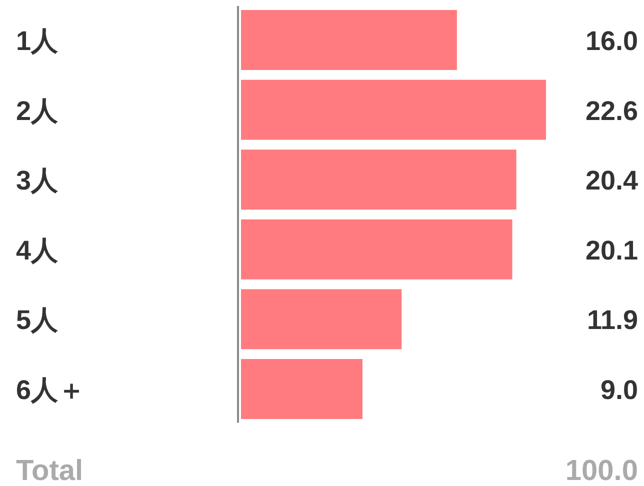  What do you see at coordinates (38, 320) in the screenshot?
I see `y-tick-label: 5人` at bounding box center [38, 320].